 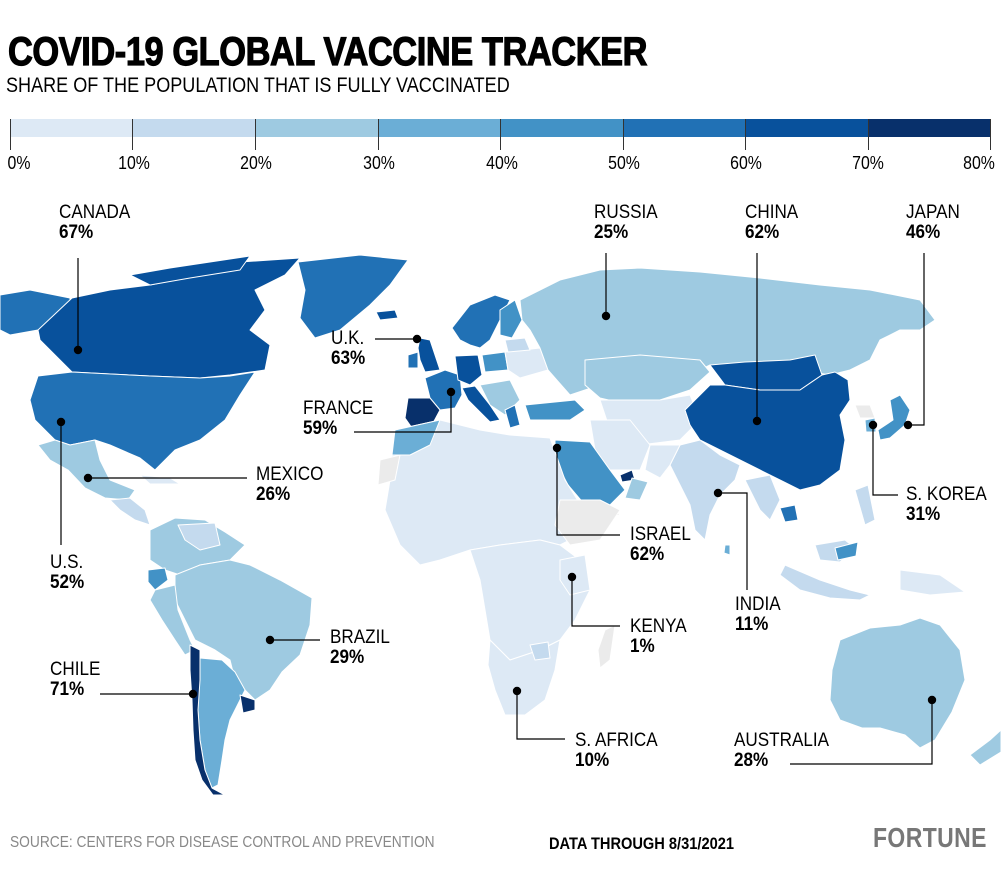 I want to click on callout-kenya: KENYA 1%, so click(x=661, y=637).